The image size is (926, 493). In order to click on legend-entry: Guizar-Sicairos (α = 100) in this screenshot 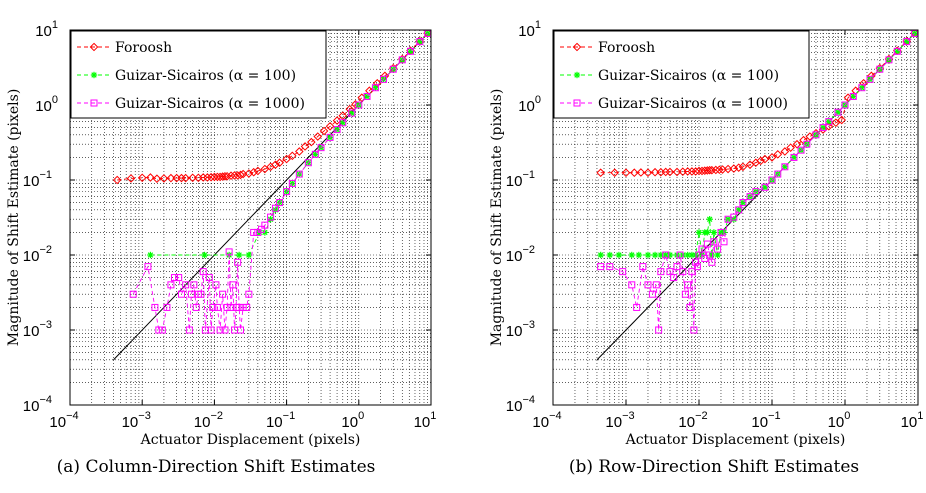, I will do `click(688, 76)`.